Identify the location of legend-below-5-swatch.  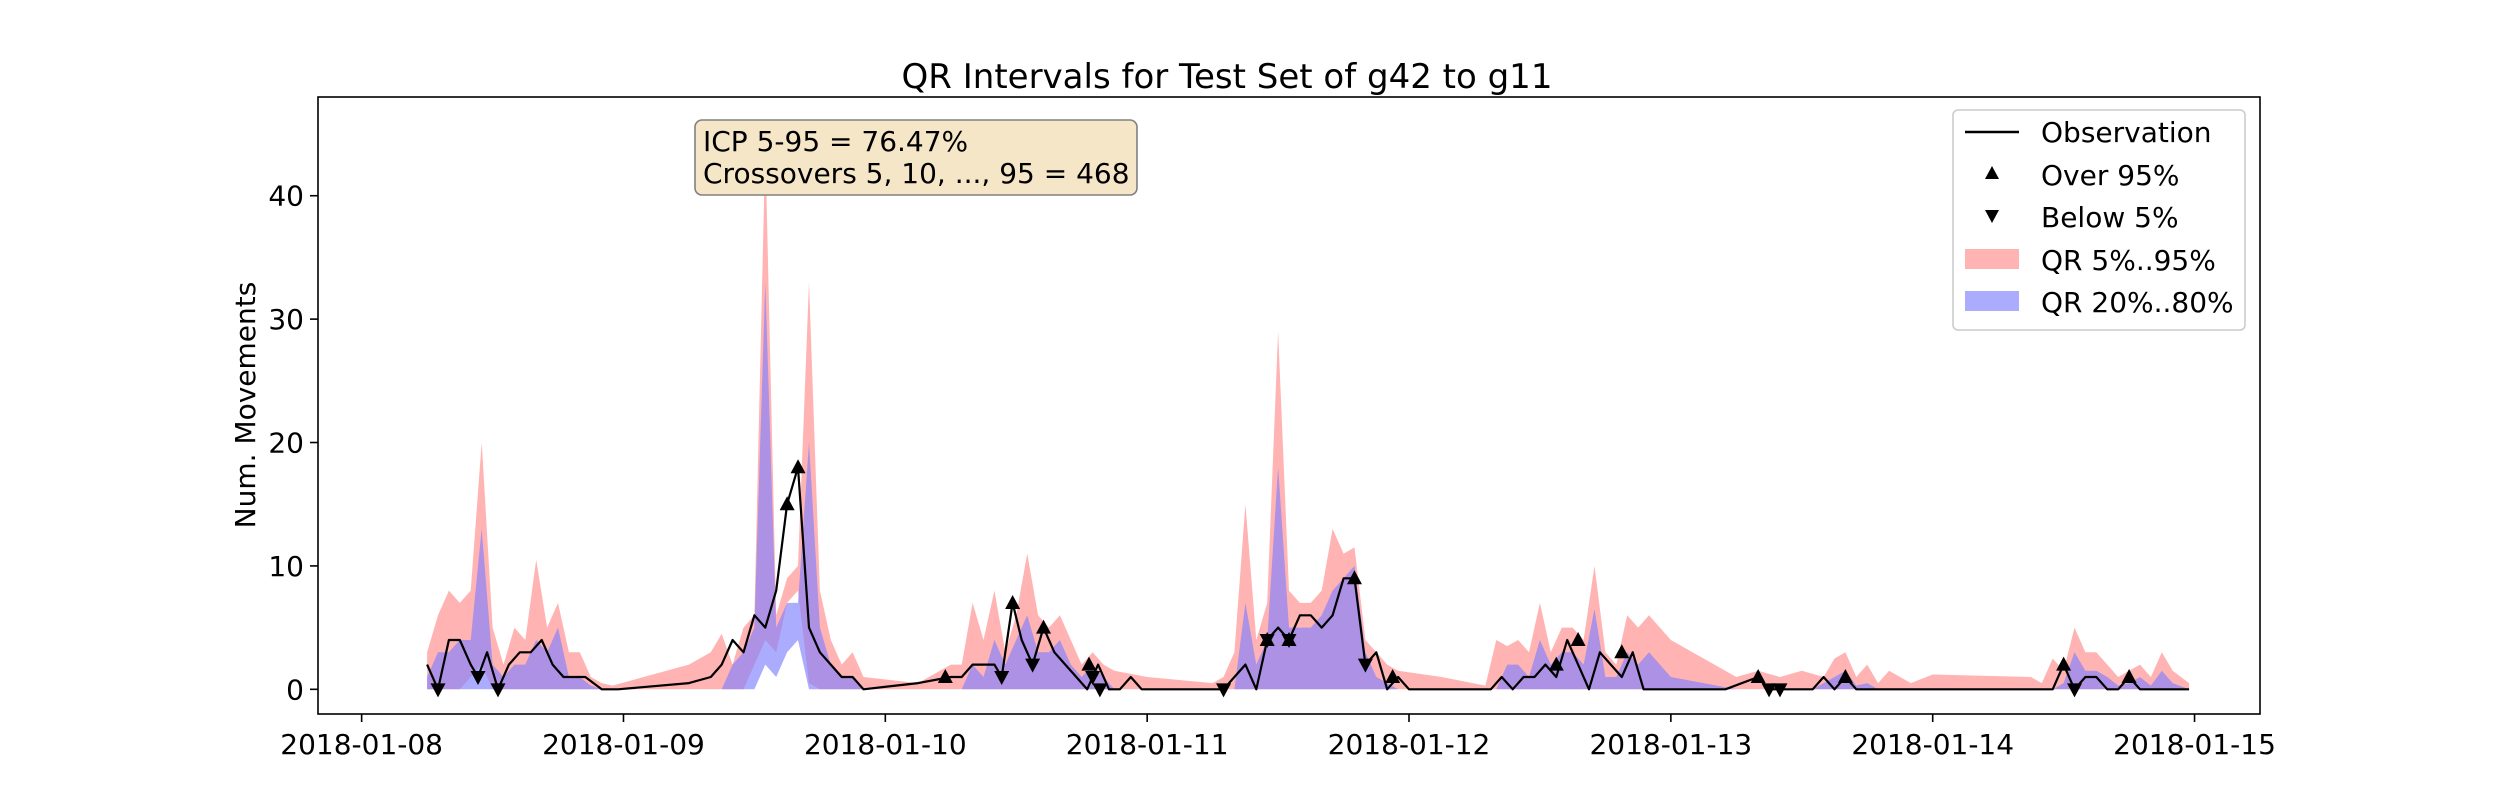
(1992, 216).